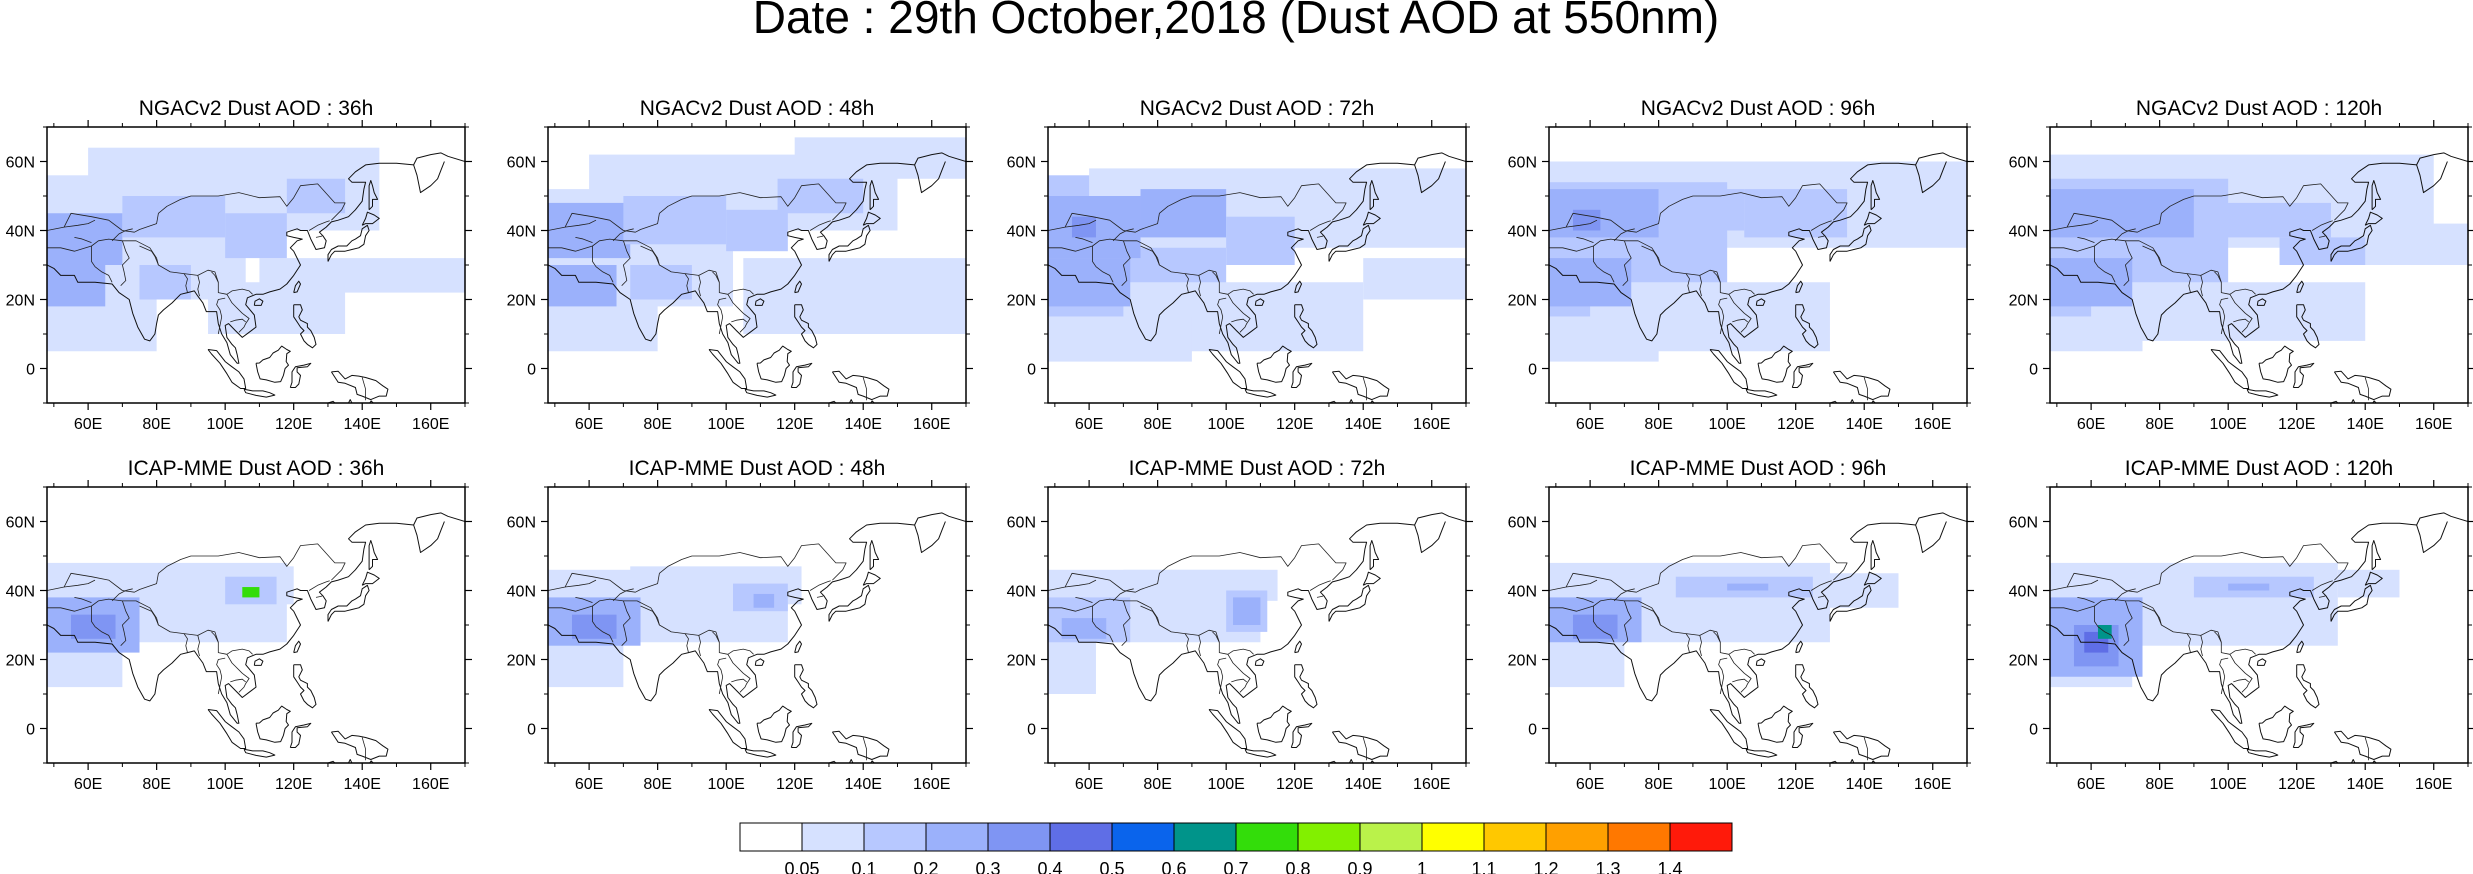 The height and width of the screenshot is (874, 2473). Describe the element at coordinates (1235, 866) in the screenshot. I see `colorbar-label: 0.7` at that location.